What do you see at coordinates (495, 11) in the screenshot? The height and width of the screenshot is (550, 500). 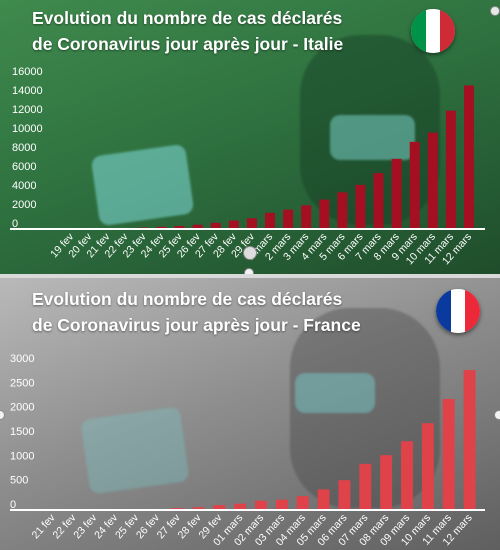 I see `corner-handle-icon` at bounding box center [495, 11].